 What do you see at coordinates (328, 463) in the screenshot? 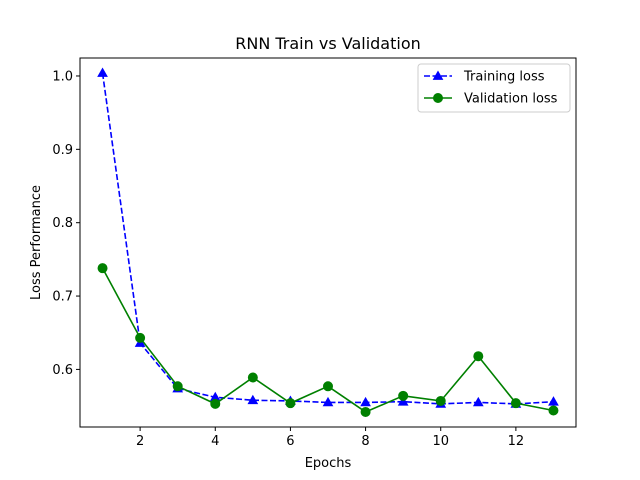
I see `x-axis-label: Epochs` at bounding box center [328, 463].